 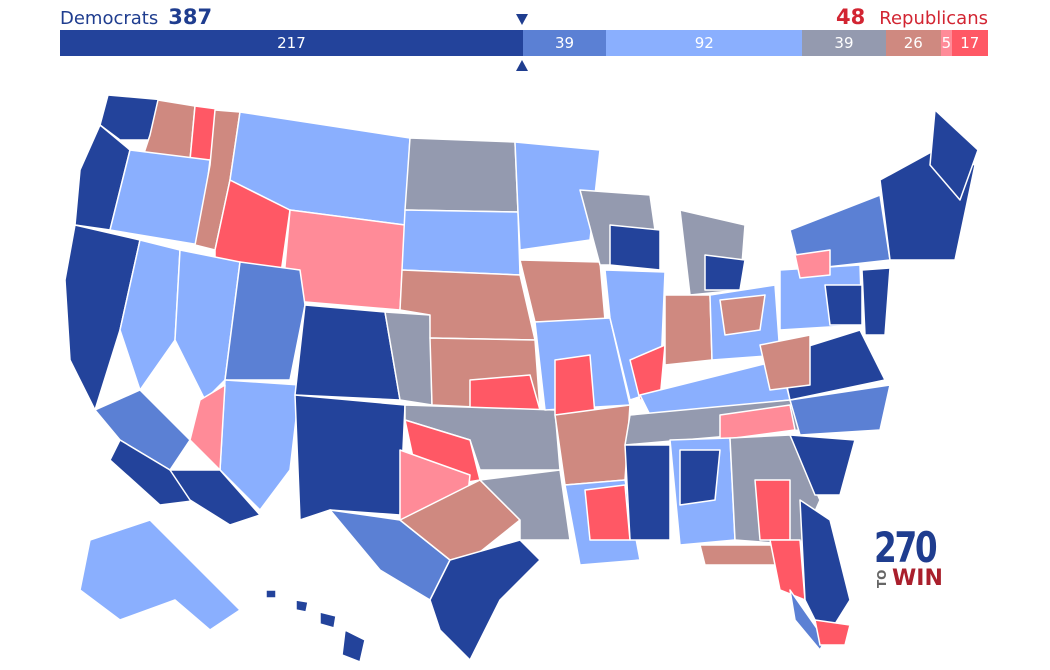 I want to click on logo-to: TO, so click(x=882, y=578).